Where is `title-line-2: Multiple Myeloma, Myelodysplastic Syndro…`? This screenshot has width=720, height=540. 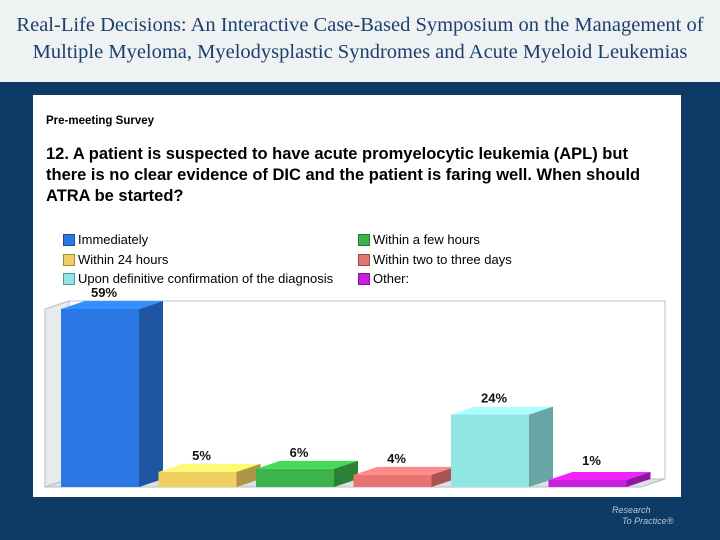 title-line-2: Multiple Myeloma, Myelodysplastic Syndro… is located at coordinates (360, 52).